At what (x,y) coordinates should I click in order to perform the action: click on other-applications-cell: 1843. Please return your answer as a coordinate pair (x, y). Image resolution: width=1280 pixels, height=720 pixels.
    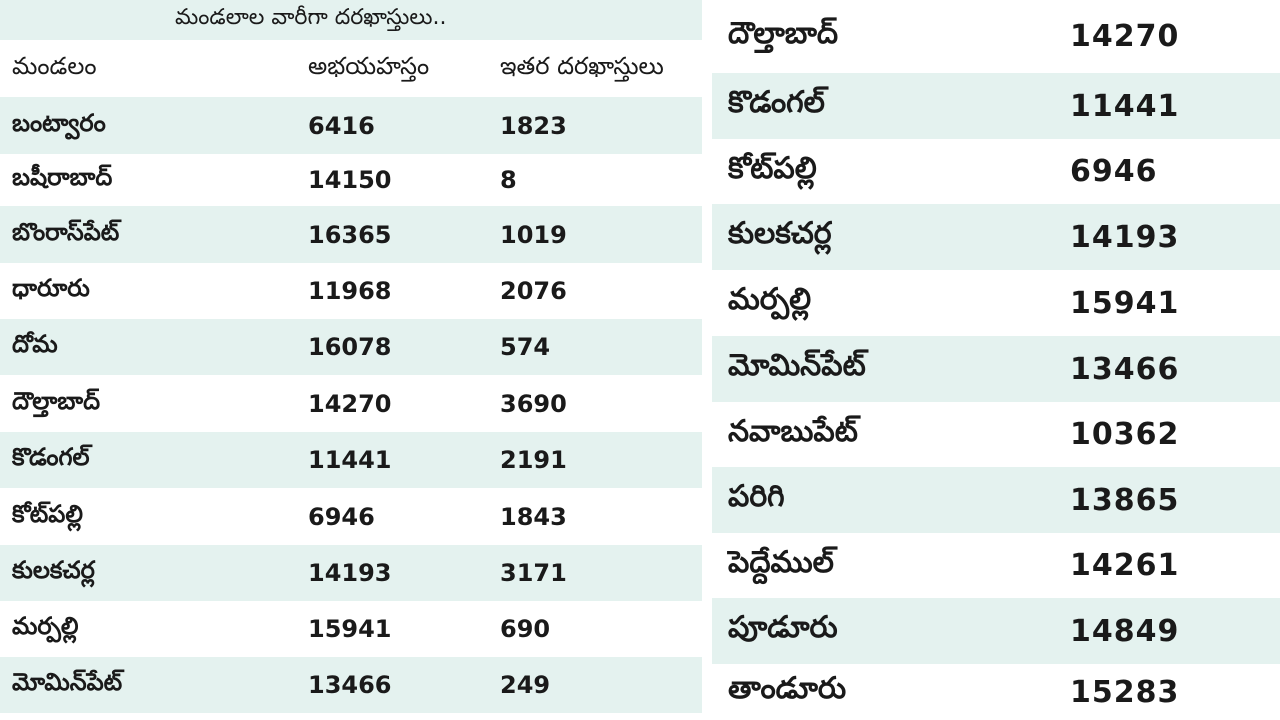
    Looking at the image, I should click on (533, 516).